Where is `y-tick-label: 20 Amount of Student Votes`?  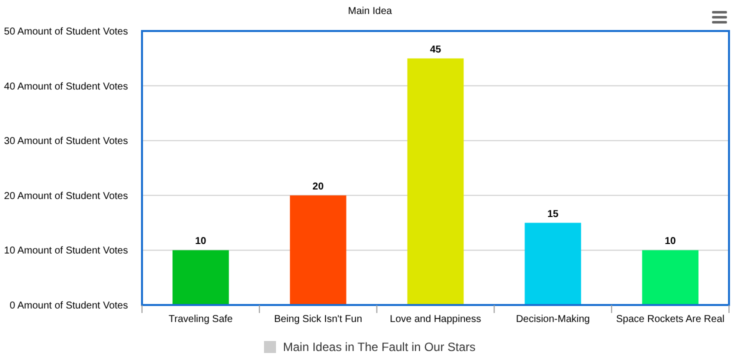
y-tick-label: 20 Amount of Student Votes is located at coordinates (66, 196).